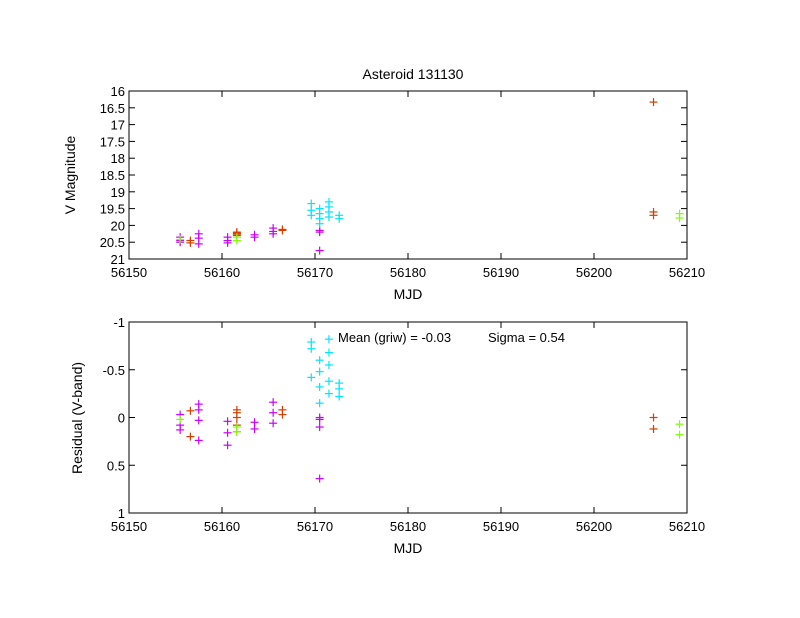 This screenshot has height=618, width=800. What do you see at coordinates (413, 74) in the screenshot?
I see `chart-title: Asteroid 131130` at bounding box center [413, 74].